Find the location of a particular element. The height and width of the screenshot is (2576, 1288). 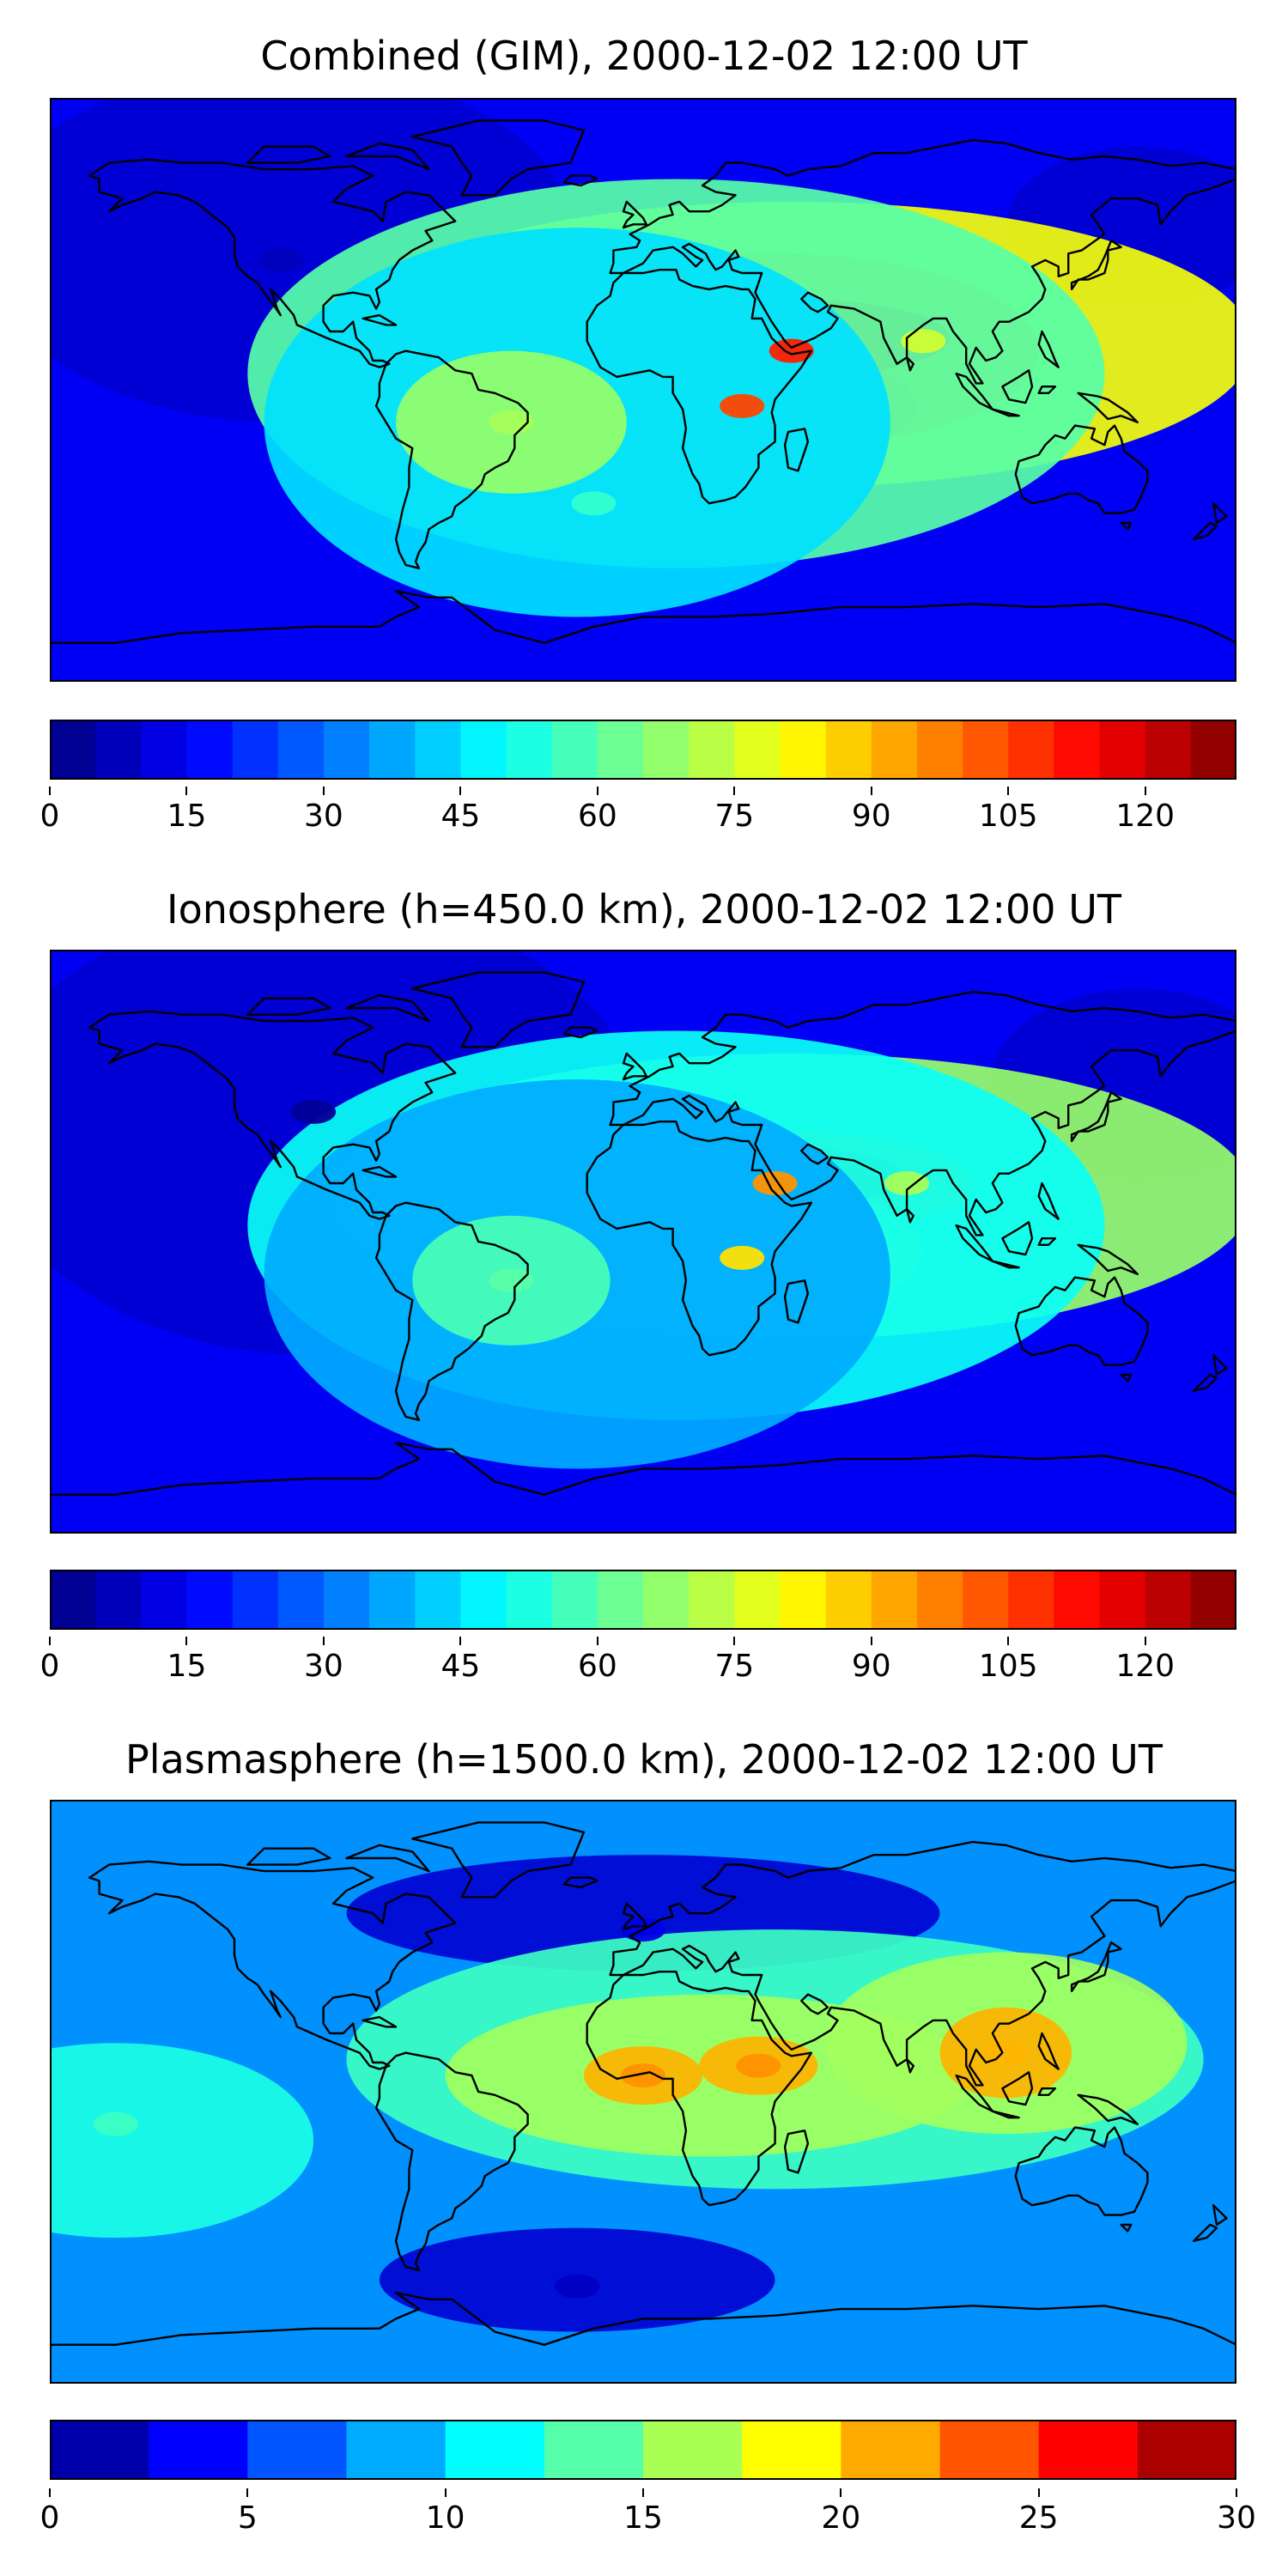

colorbar-frame is located at coordinates (643, 2450).